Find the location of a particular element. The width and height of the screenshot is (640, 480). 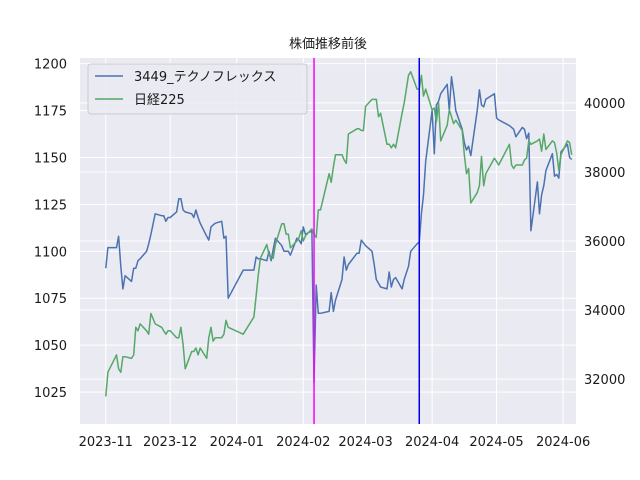

legend-label: 3449_テクノフレックス is located at coordinates (205, 77).